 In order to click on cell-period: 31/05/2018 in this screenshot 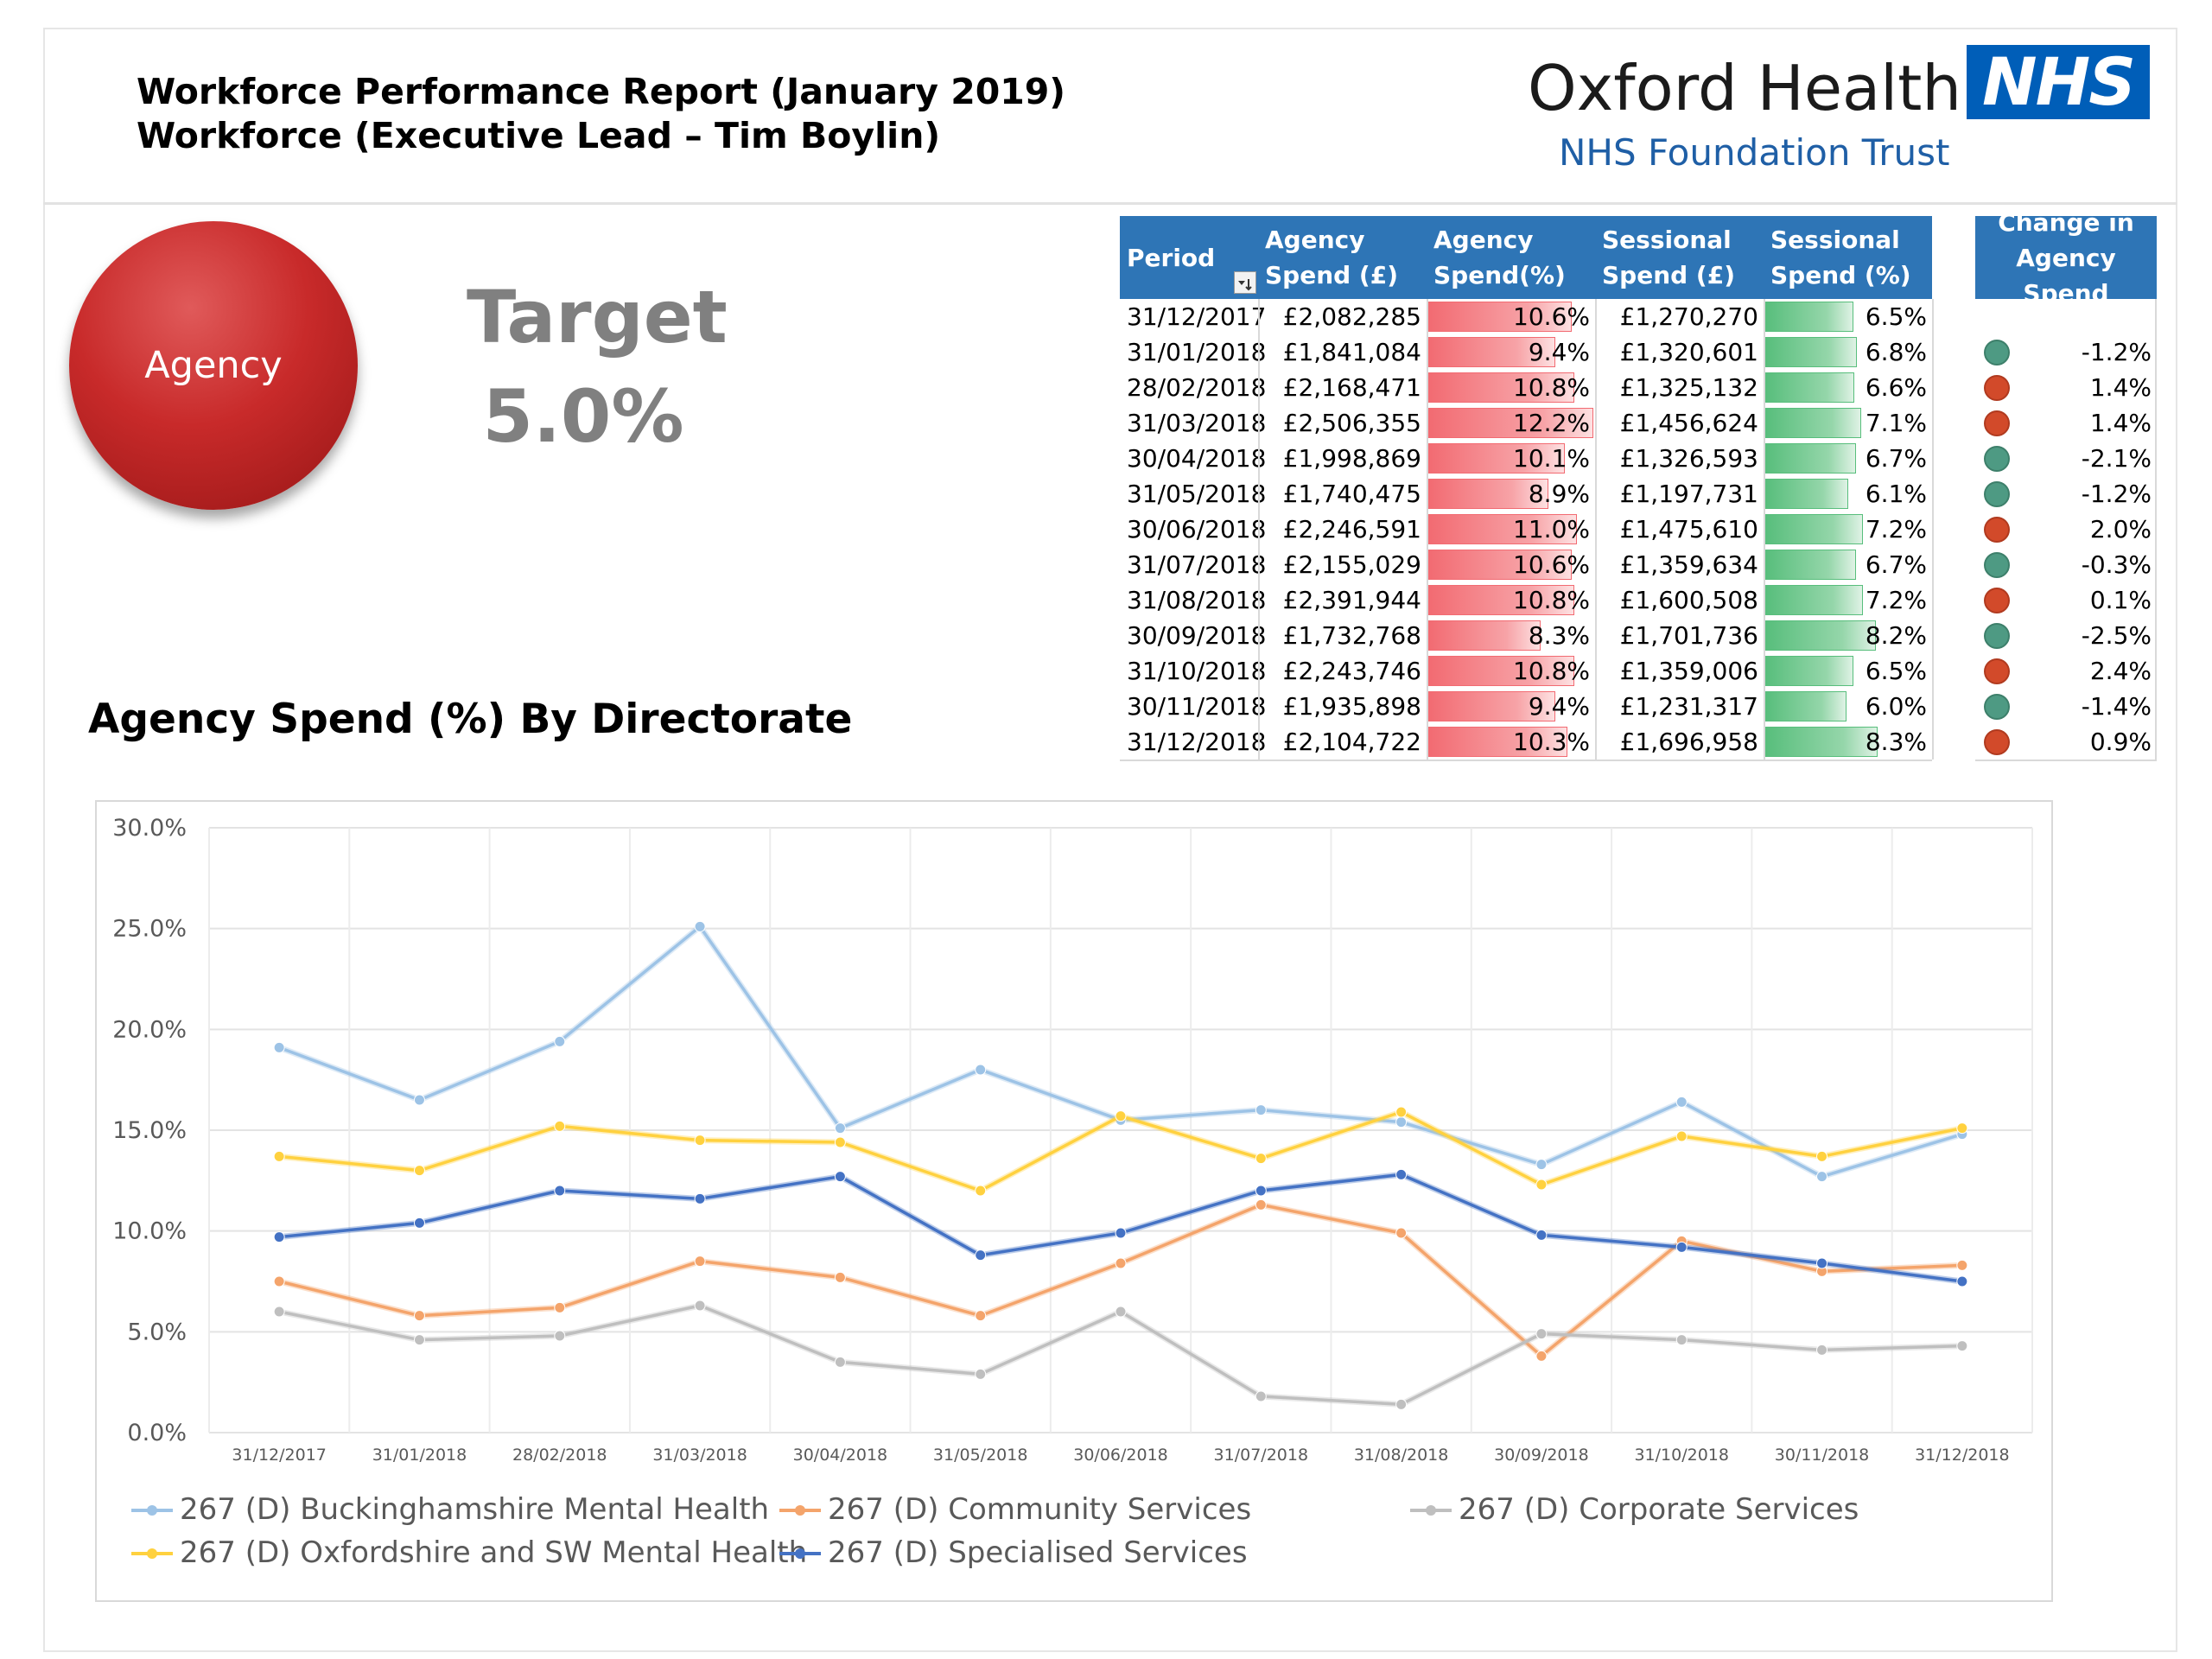, I will do `click(1197, 494)`.